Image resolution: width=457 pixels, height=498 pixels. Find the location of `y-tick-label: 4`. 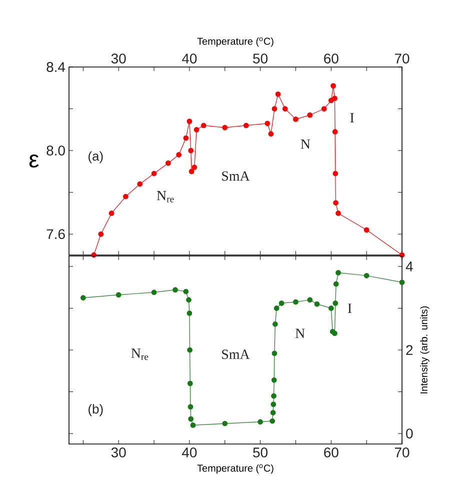

y-tick-label: 4 is located at coordinates (409, 267).